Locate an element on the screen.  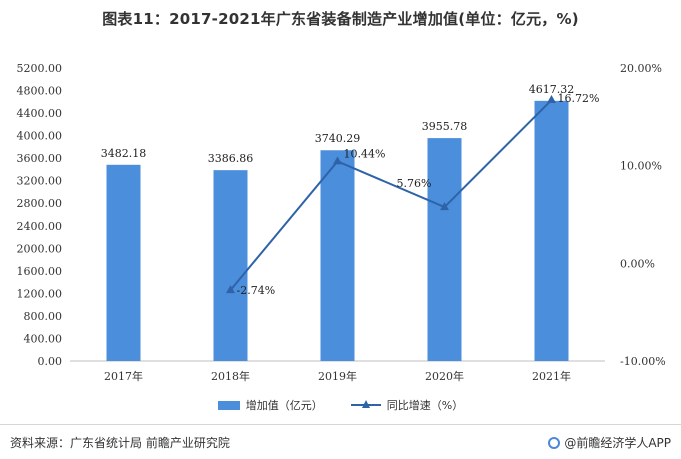
legend-item-line: 同比增速（%） is located at coordinates (407, 405).